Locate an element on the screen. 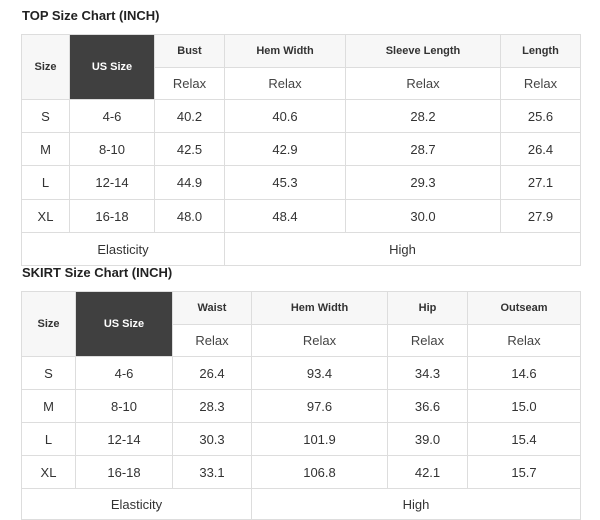 The width and height of the screenshot is (600, 520). table-cell: 106.8 is located at coordinates (319, 472).